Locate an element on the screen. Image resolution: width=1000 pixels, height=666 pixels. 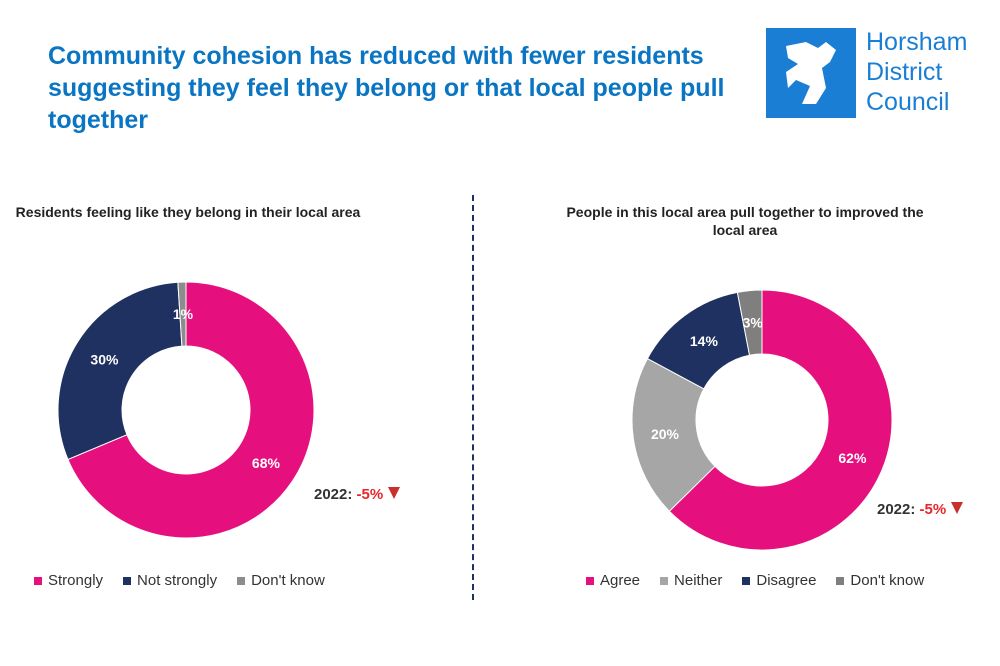
data-label: 1% is located at coordinates (183, 314).